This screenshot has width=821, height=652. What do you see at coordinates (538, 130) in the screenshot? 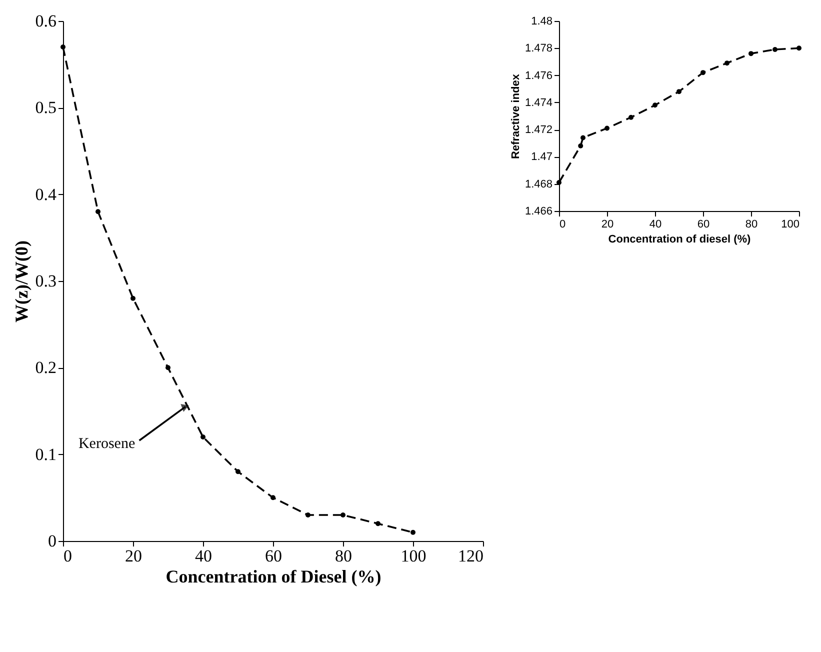
I see `y-tick-label: 1.472` at bounding box center [538, 130].